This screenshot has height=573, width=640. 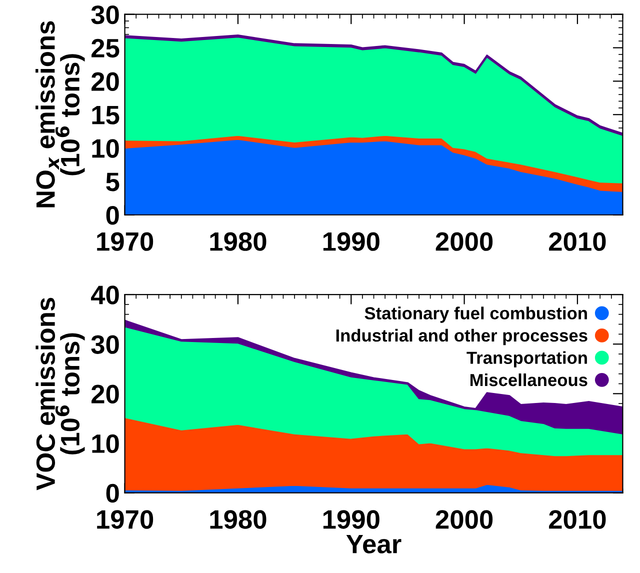 What do you see at coordinates (104, 295) in the screenshot?
I see `y-tick-label: 40` at bounding box center [104, 295].